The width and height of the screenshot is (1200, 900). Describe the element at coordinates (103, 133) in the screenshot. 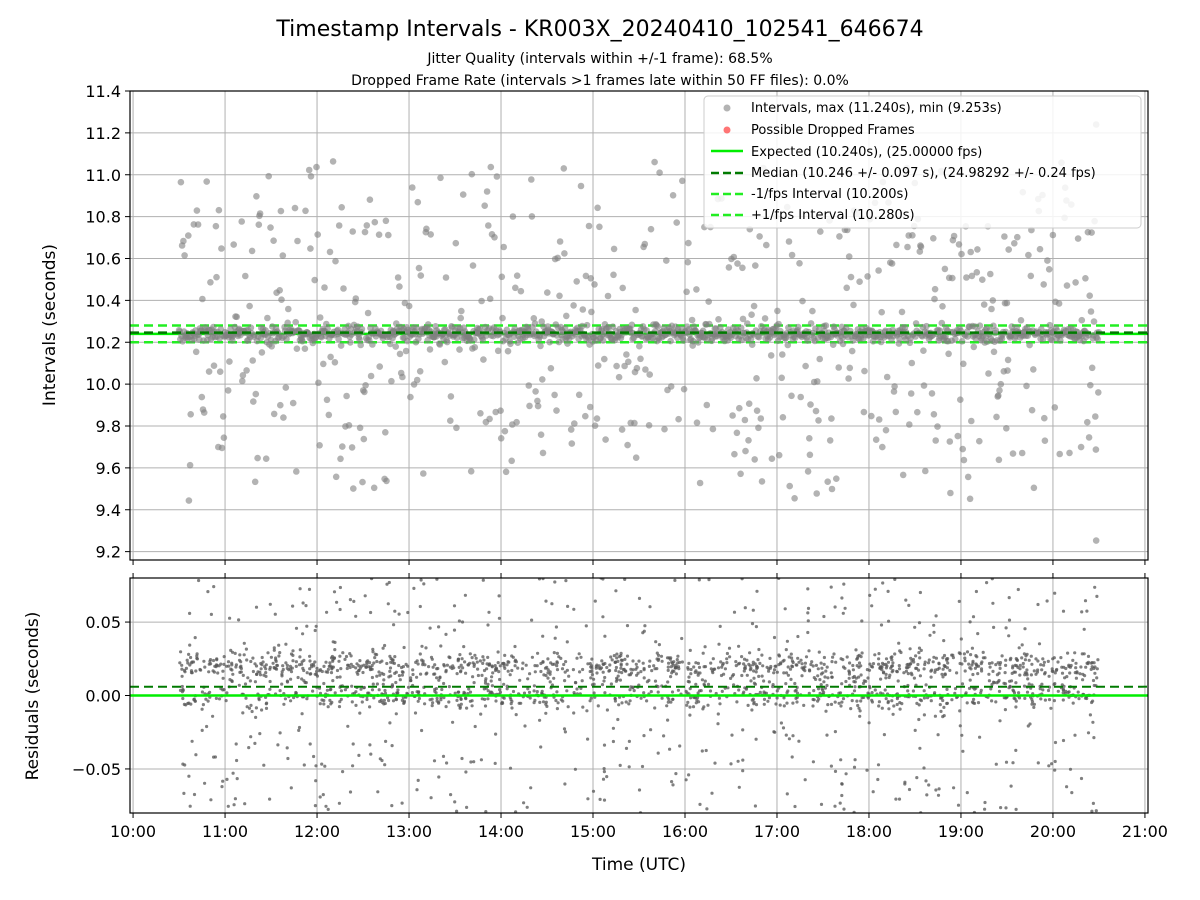

I see `intervals-y-tick-label: 11.2` at that location.